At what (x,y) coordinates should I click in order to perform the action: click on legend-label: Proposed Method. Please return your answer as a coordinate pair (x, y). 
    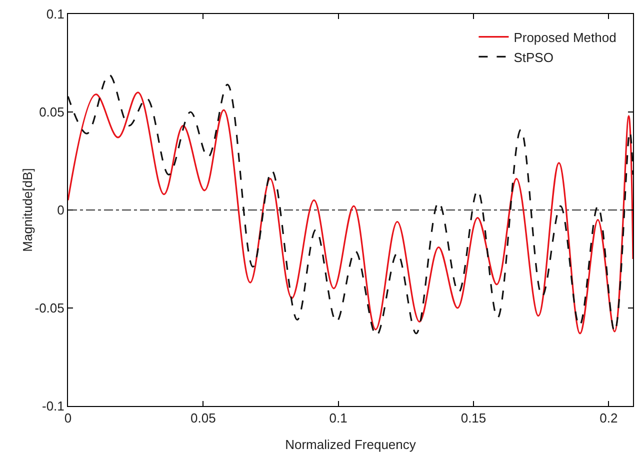
    Looking at the image, I should click on (565, 37).